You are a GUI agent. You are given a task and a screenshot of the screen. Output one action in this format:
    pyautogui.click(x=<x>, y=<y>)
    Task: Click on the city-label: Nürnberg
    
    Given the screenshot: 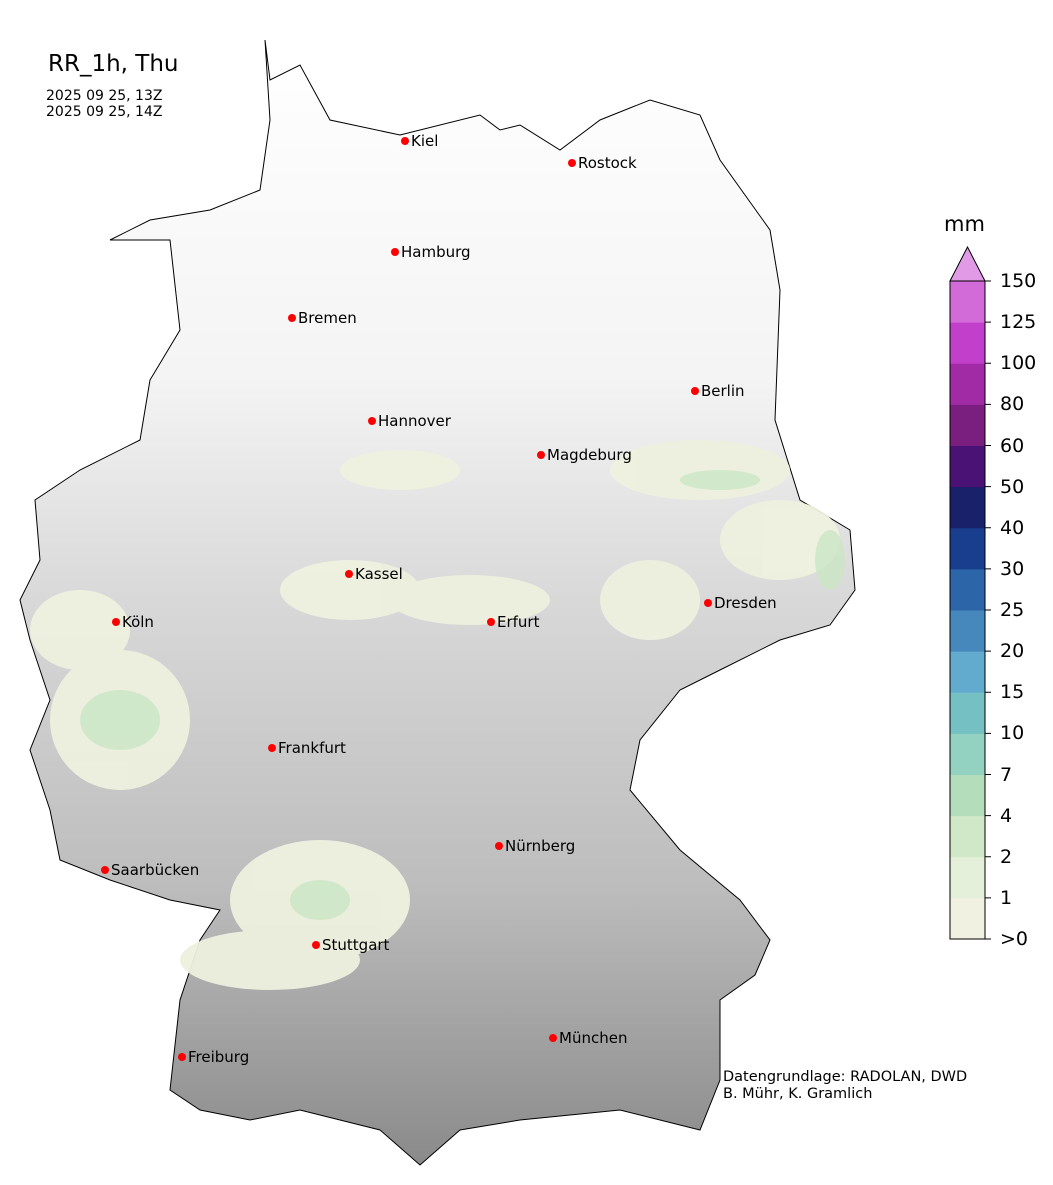 What is the action you would take?
    pyautogui.click(x=540, y=846)
    